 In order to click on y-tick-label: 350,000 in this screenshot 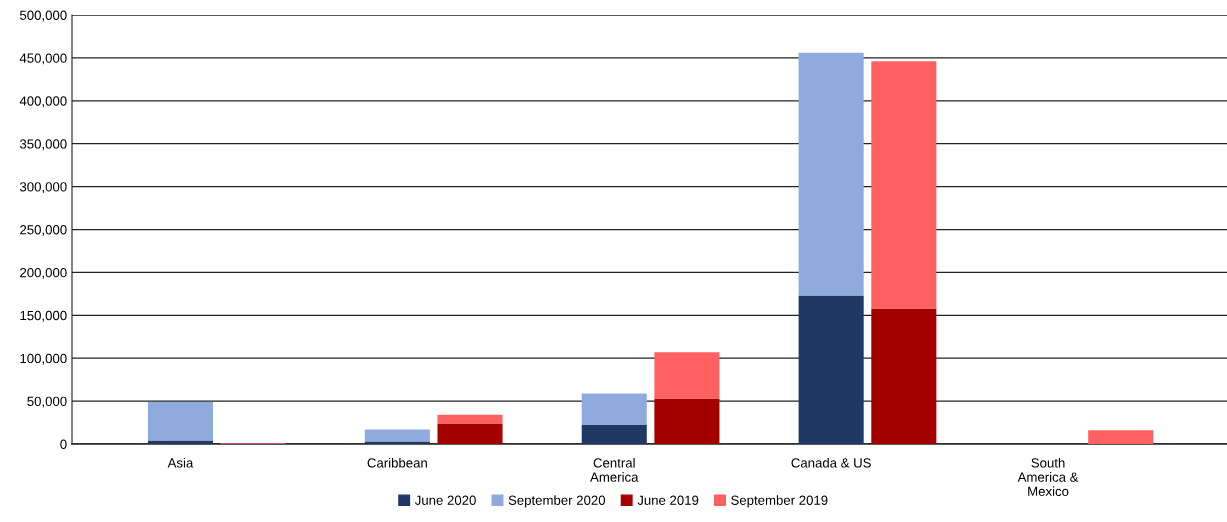, I will do `click(43, 145)`.